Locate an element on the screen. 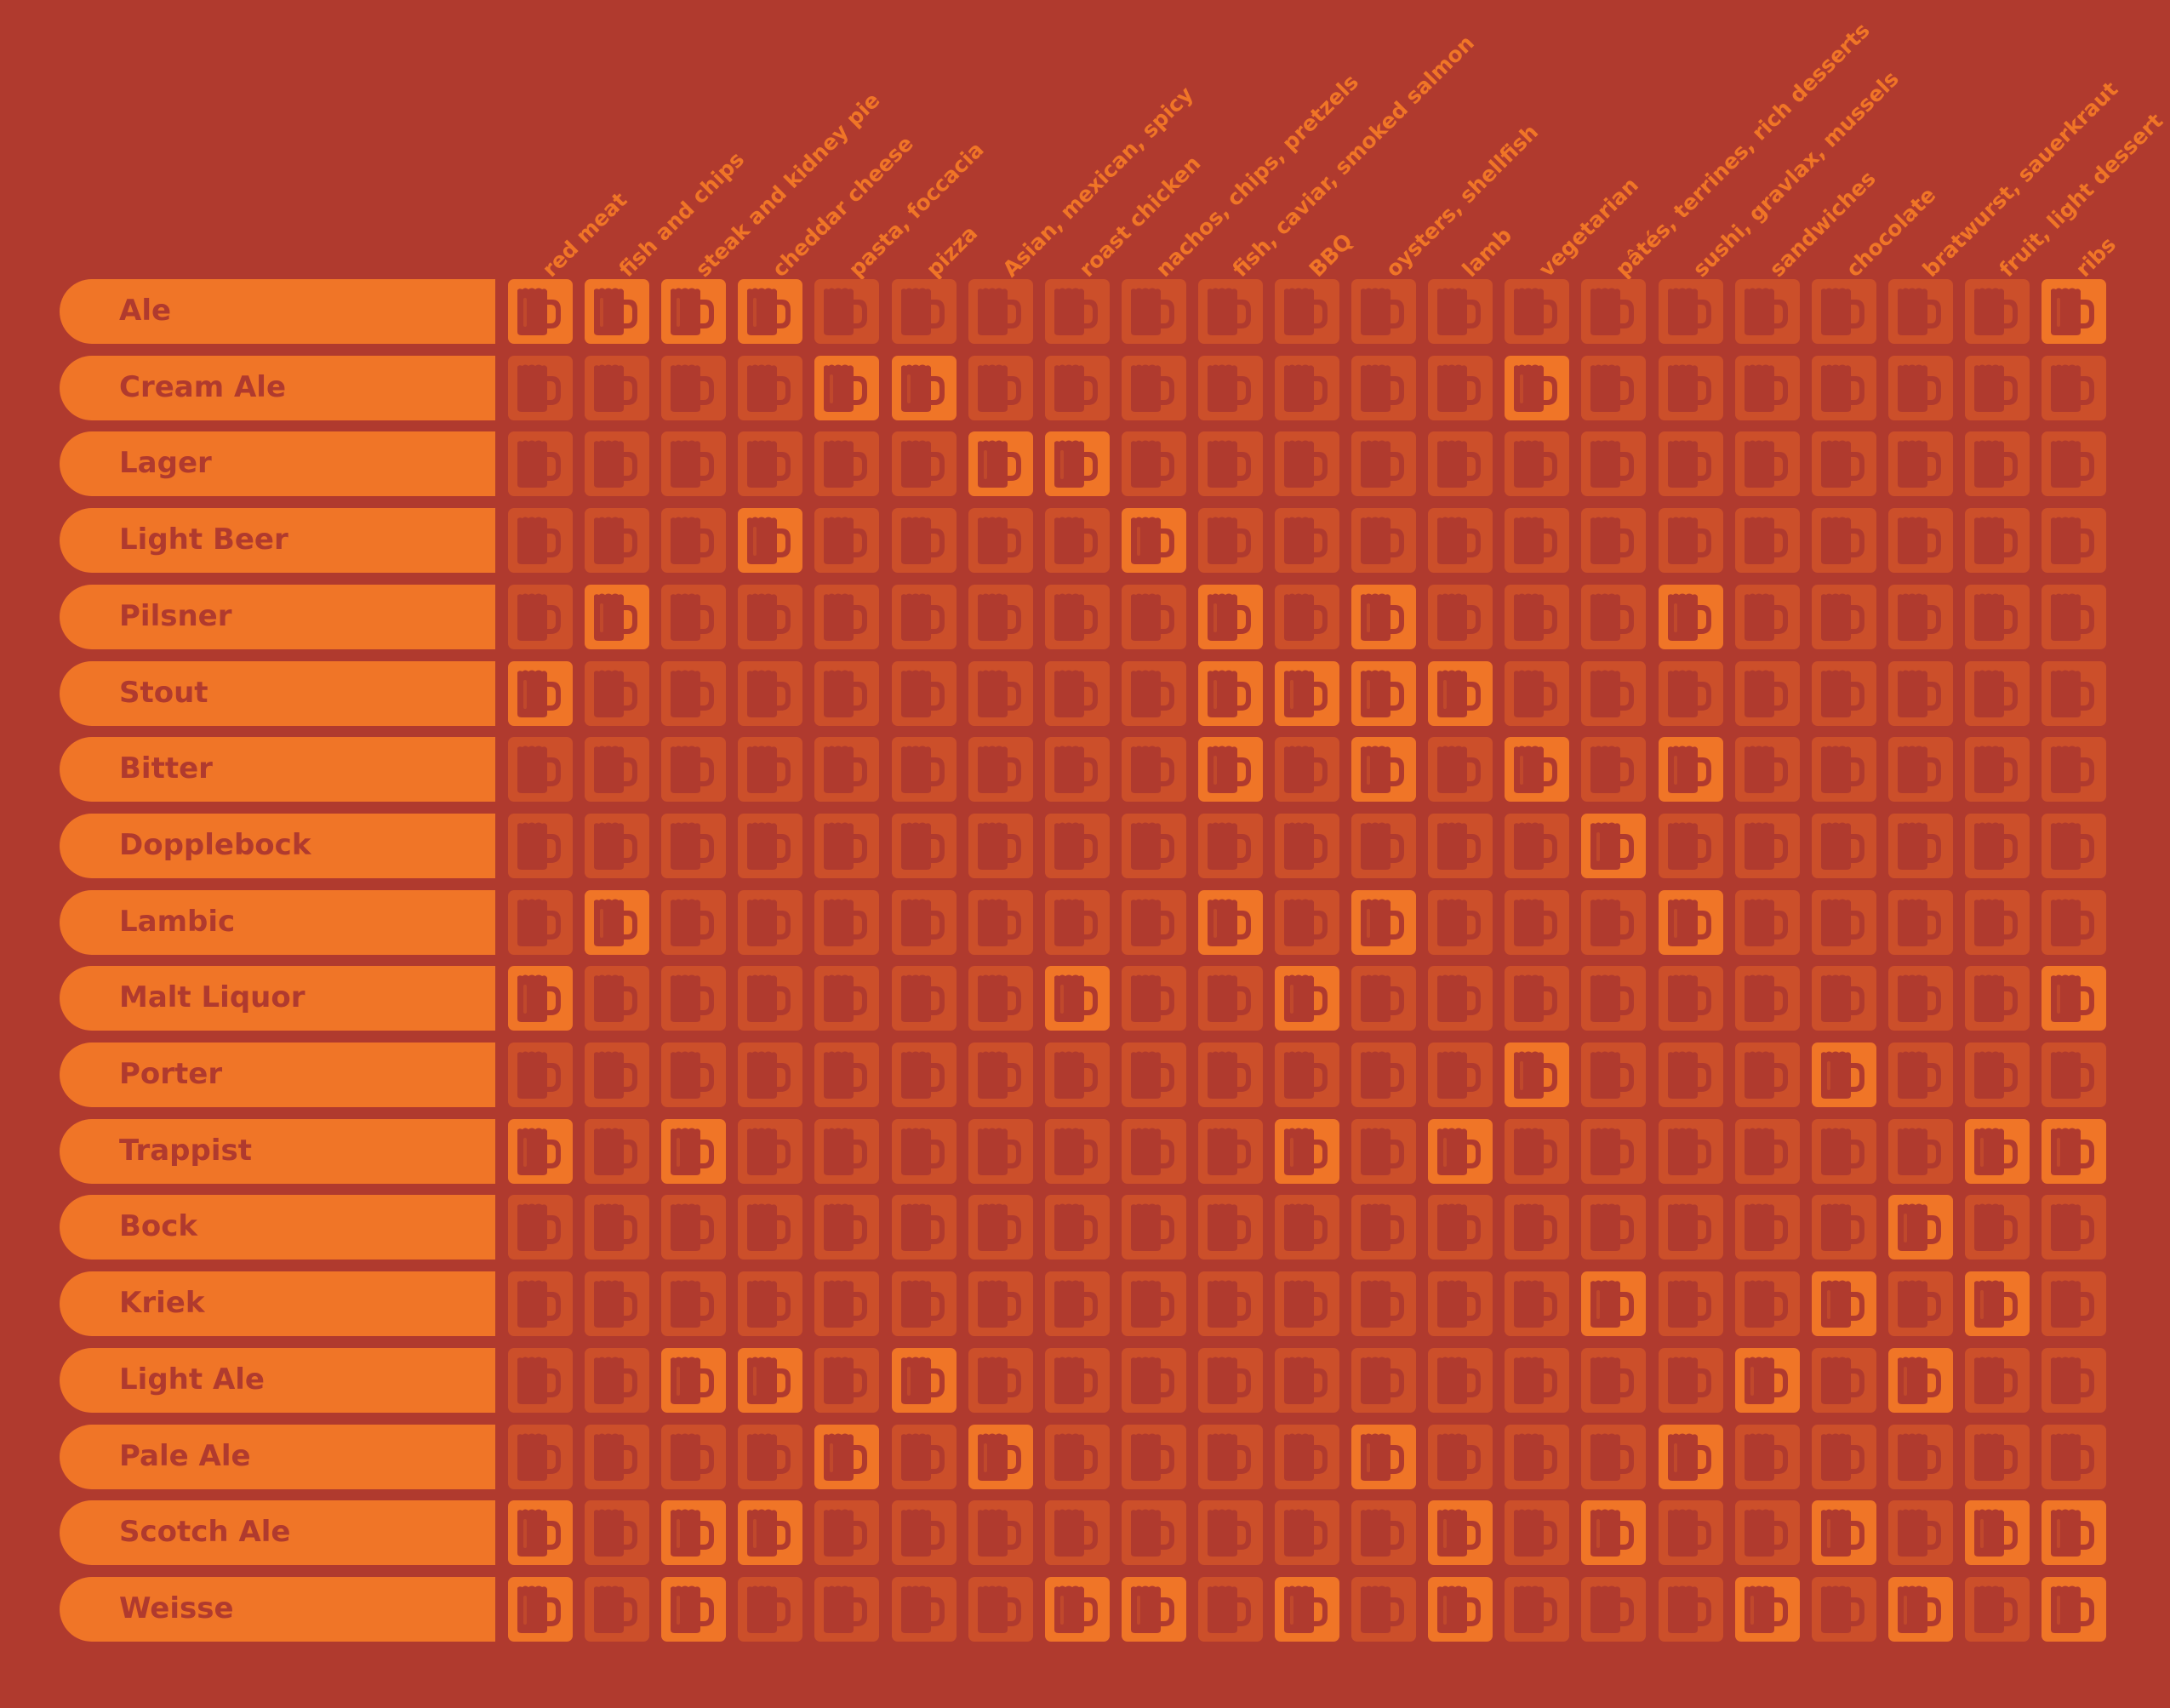 Image resolution: width=2170 pixels, height=1708 pixels. beer-name: Dopplebock is located at coordinates (215, 844).